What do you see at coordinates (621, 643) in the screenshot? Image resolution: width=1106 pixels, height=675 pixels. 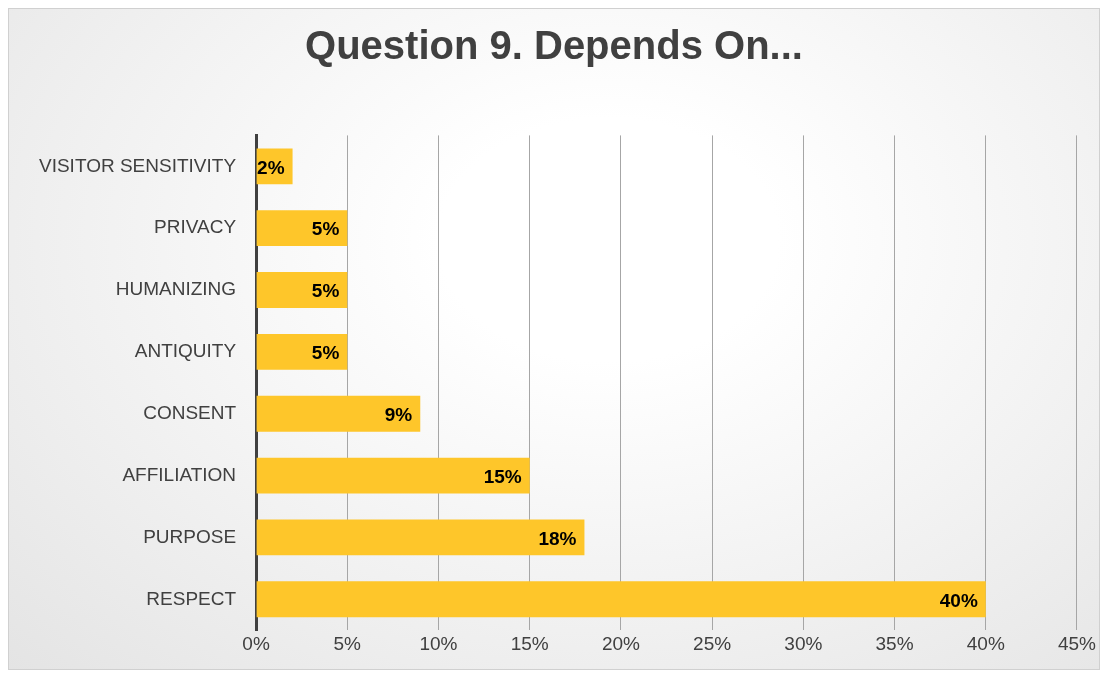 I see `x-tick-label: 20%` at bounding box center [621, 643].